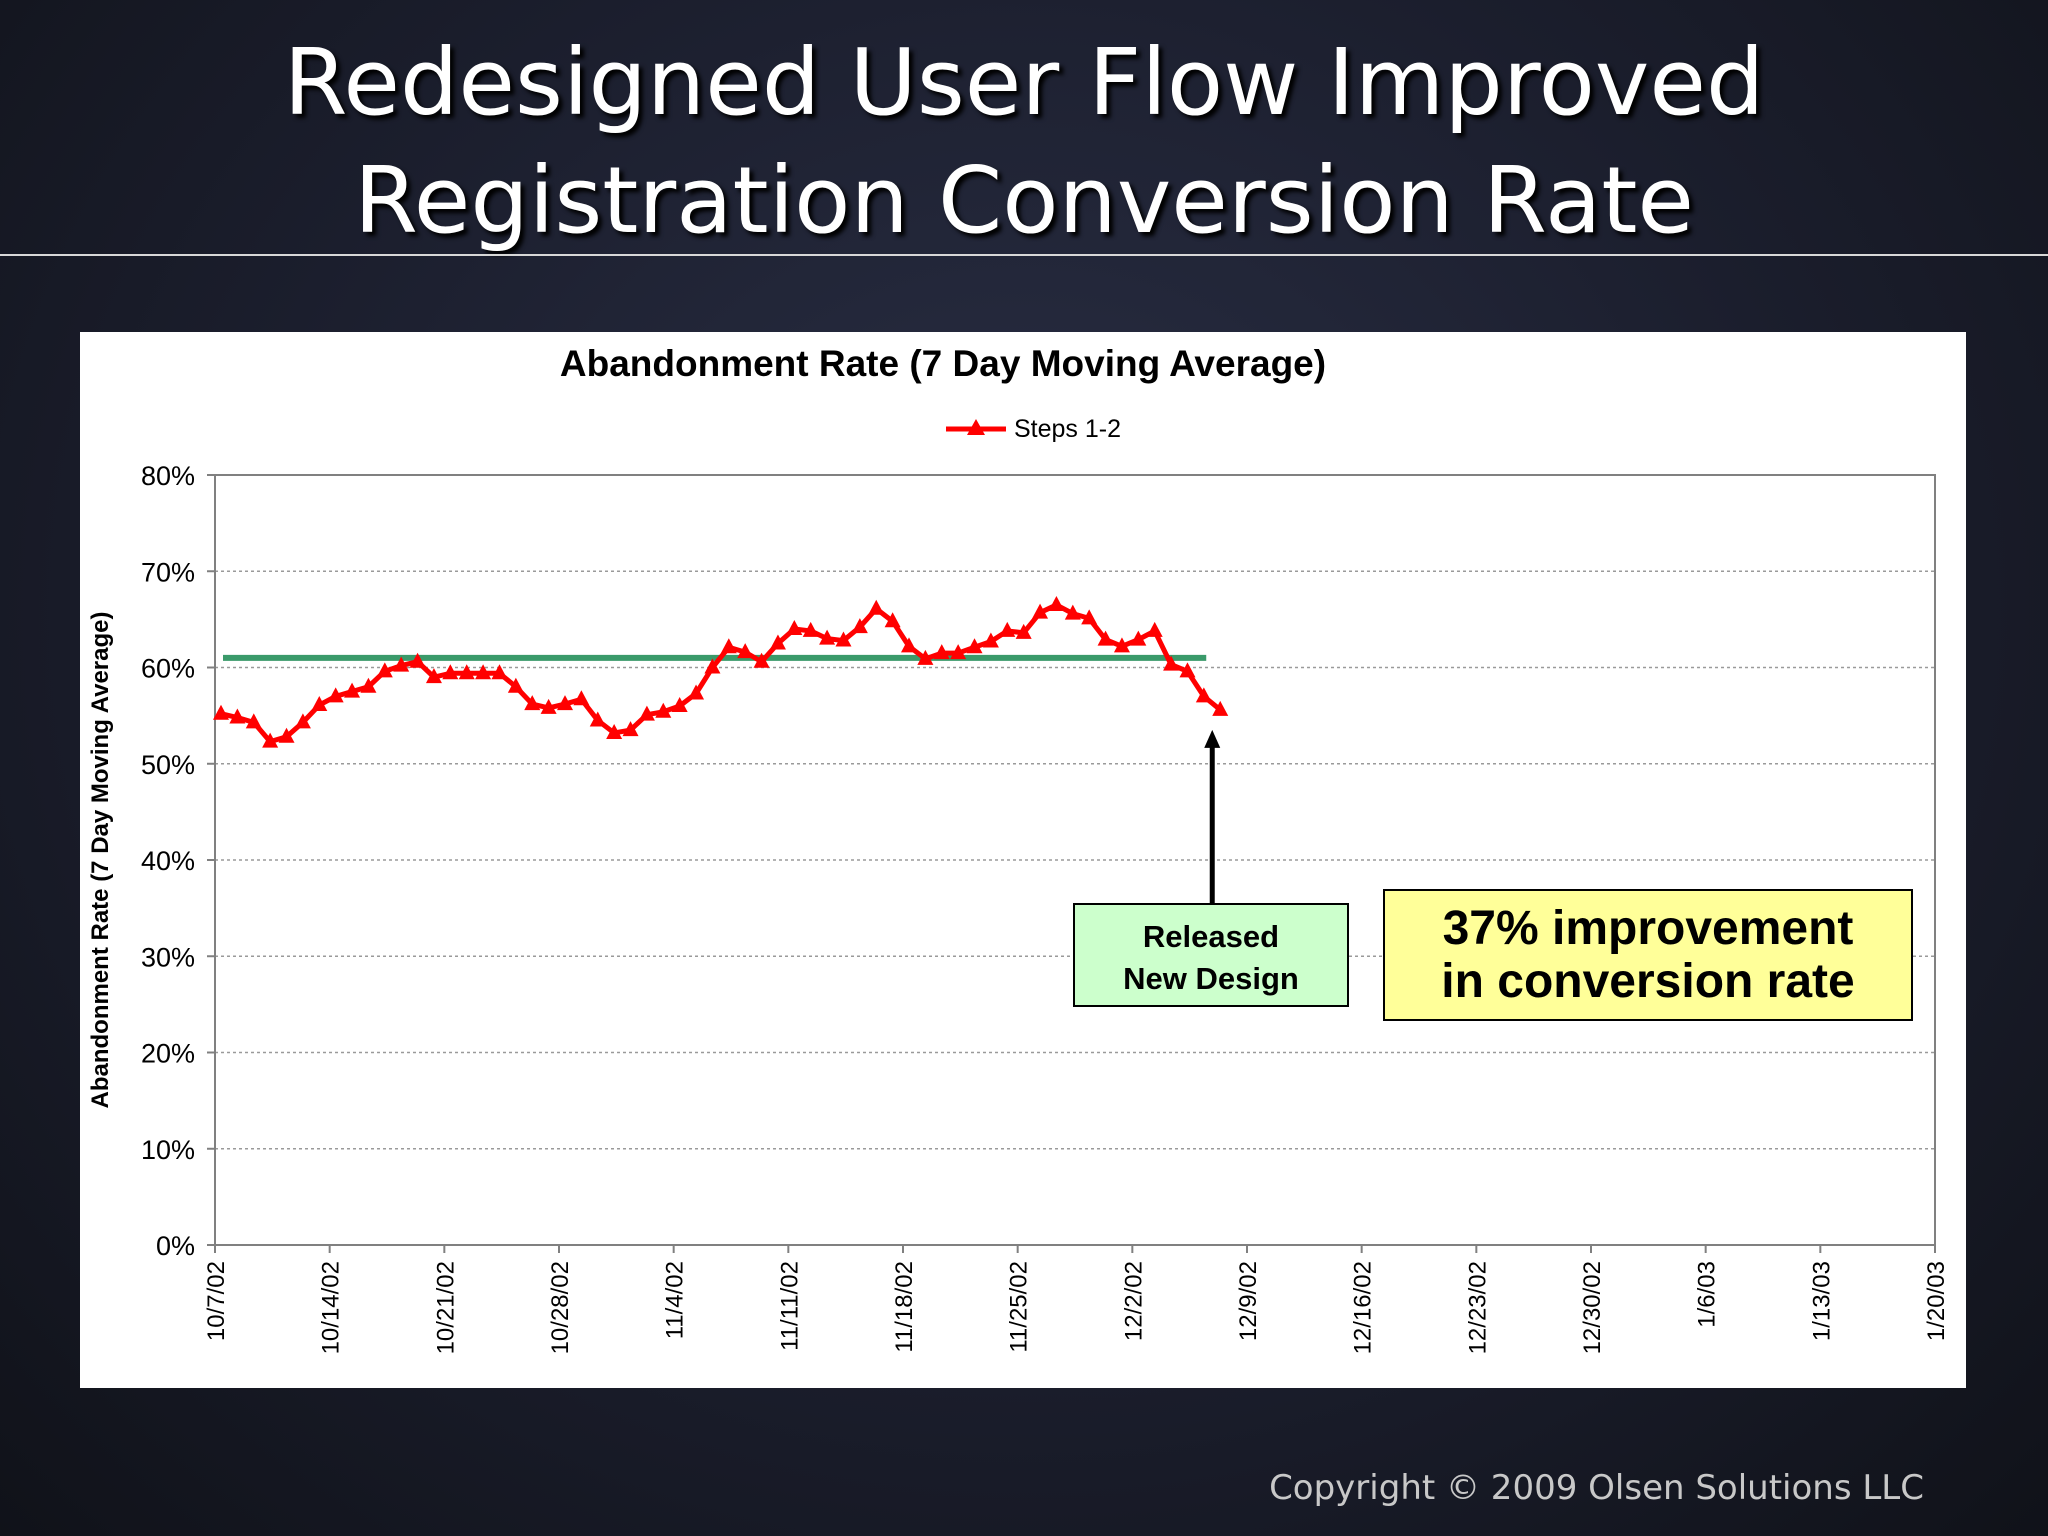  I want to click on y-tick-label: 0%, so click(175, 1246).